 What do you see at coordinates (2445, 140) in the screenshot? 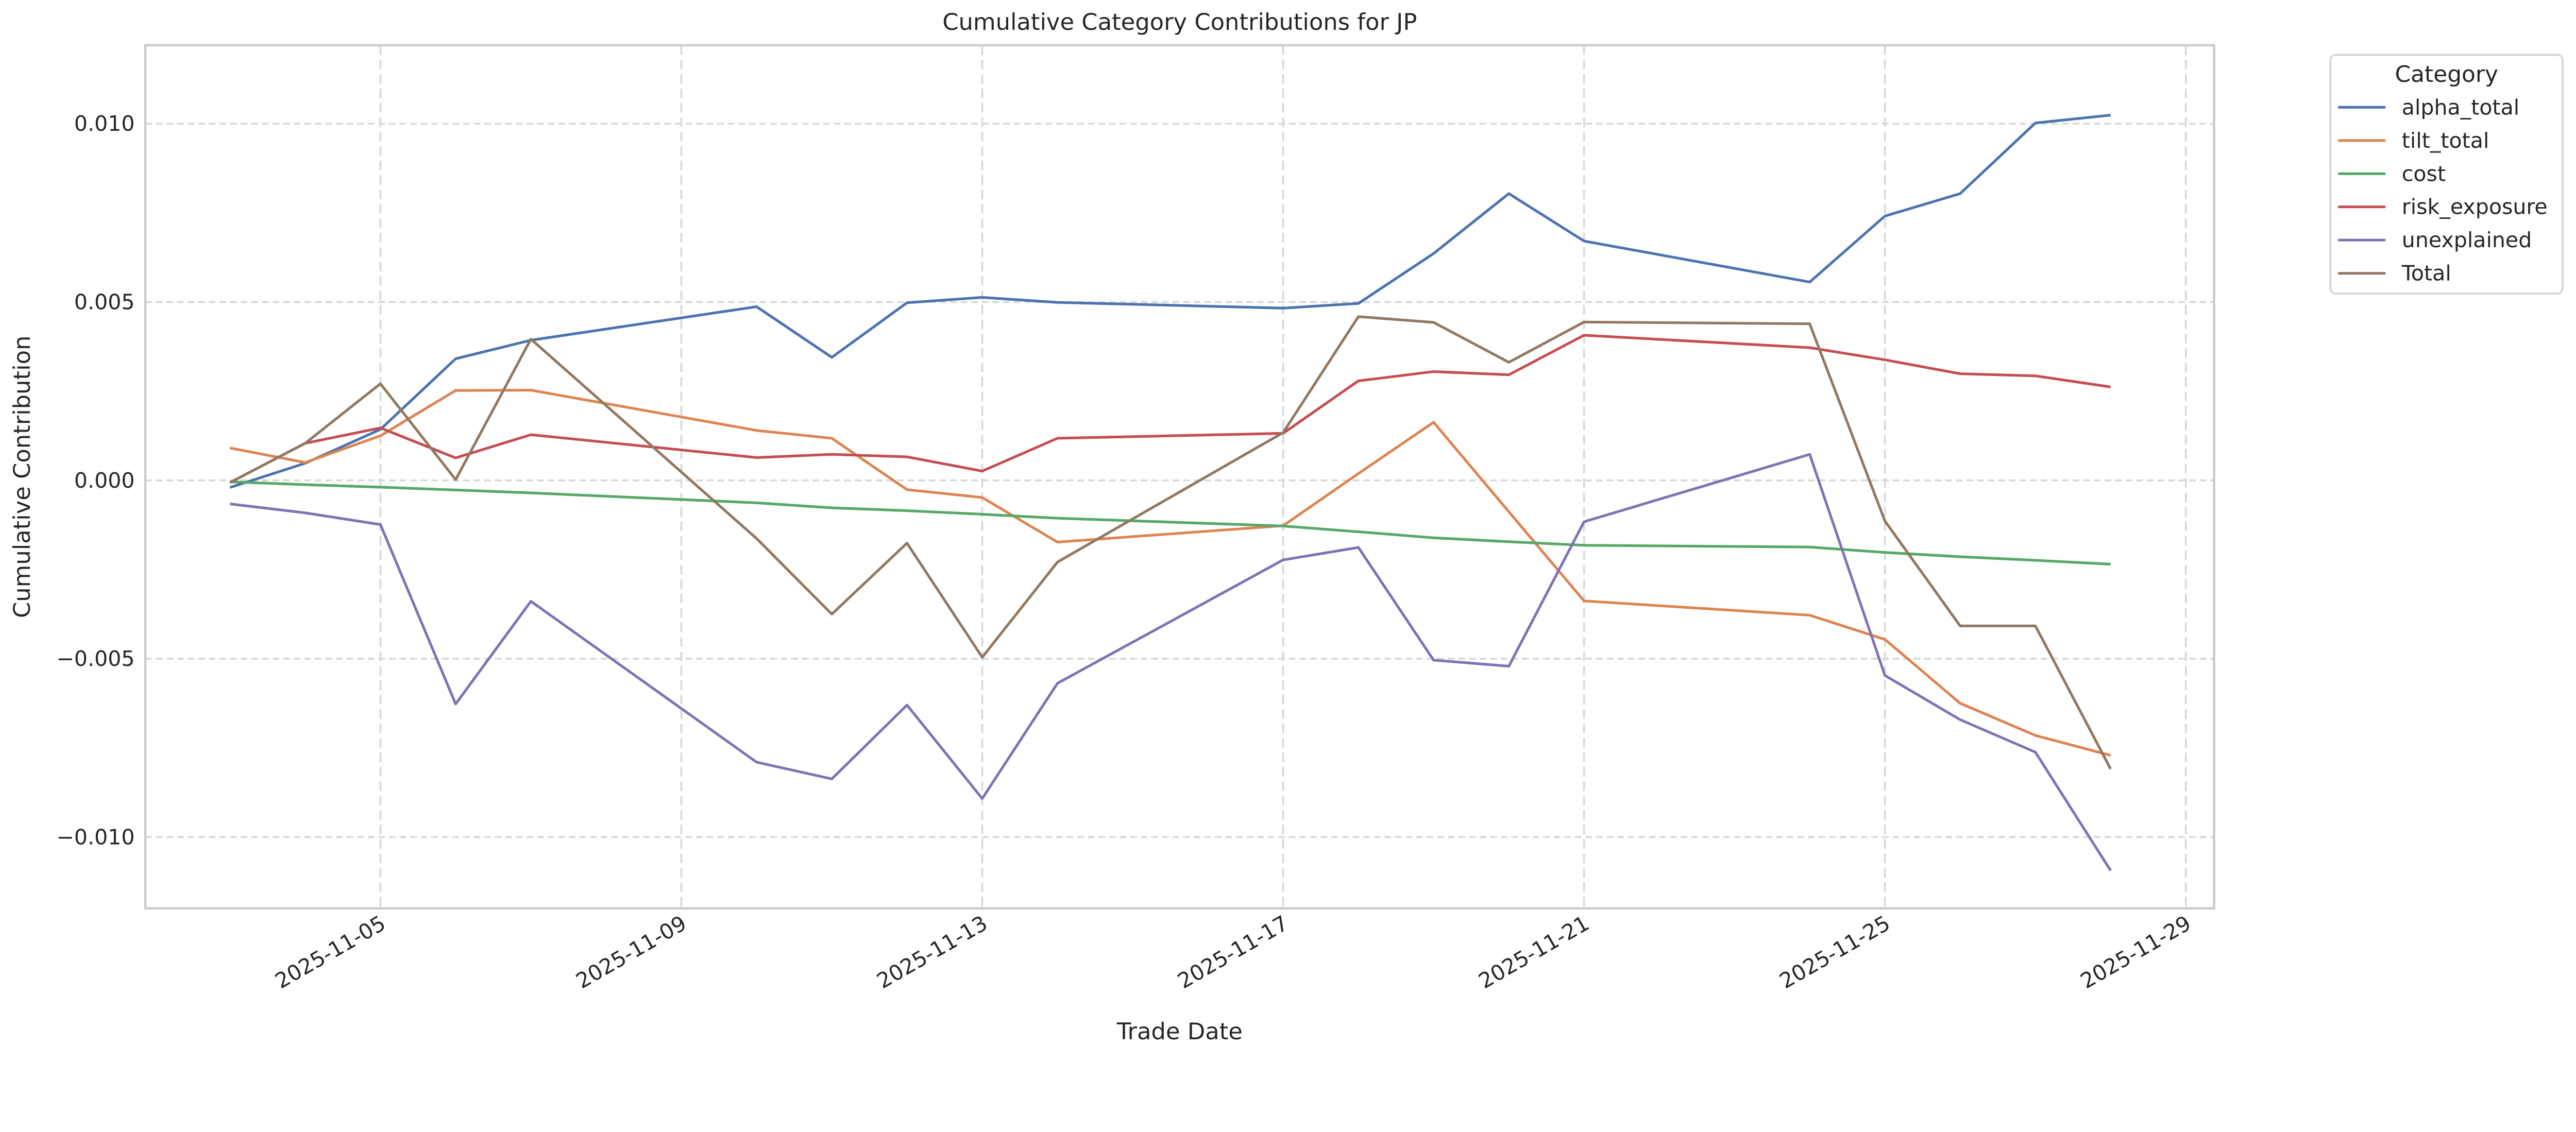
I see `legend-label-tilt_total: tilt_total` at bounding box center [2445, 140].